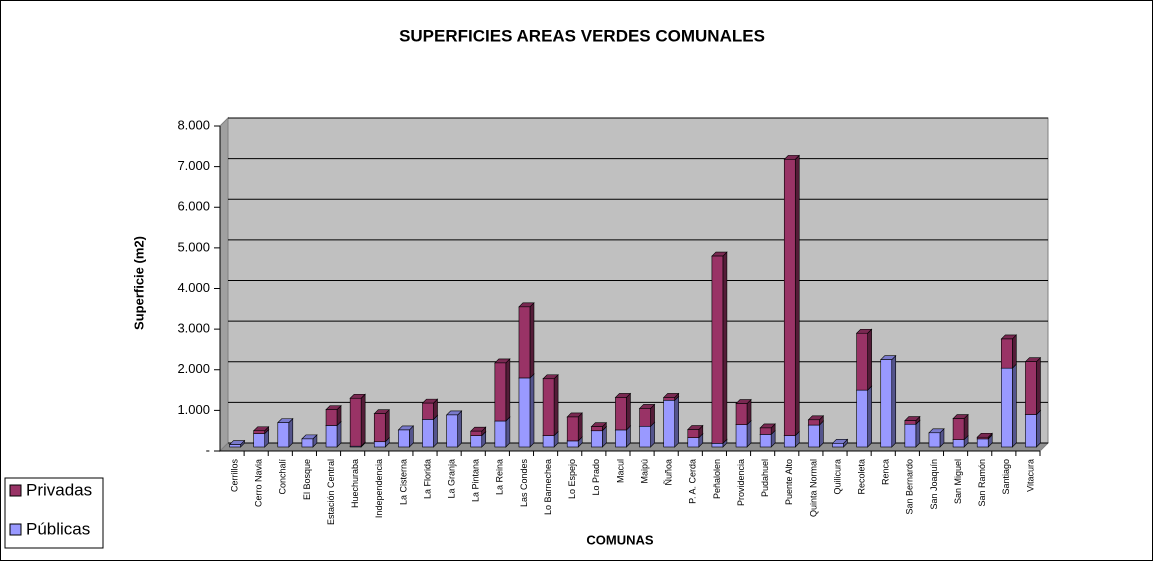  What do you see at coordinates (224, 284) in the screenshot?
I see `plot-side-wall` at bounding box center [224, 284].